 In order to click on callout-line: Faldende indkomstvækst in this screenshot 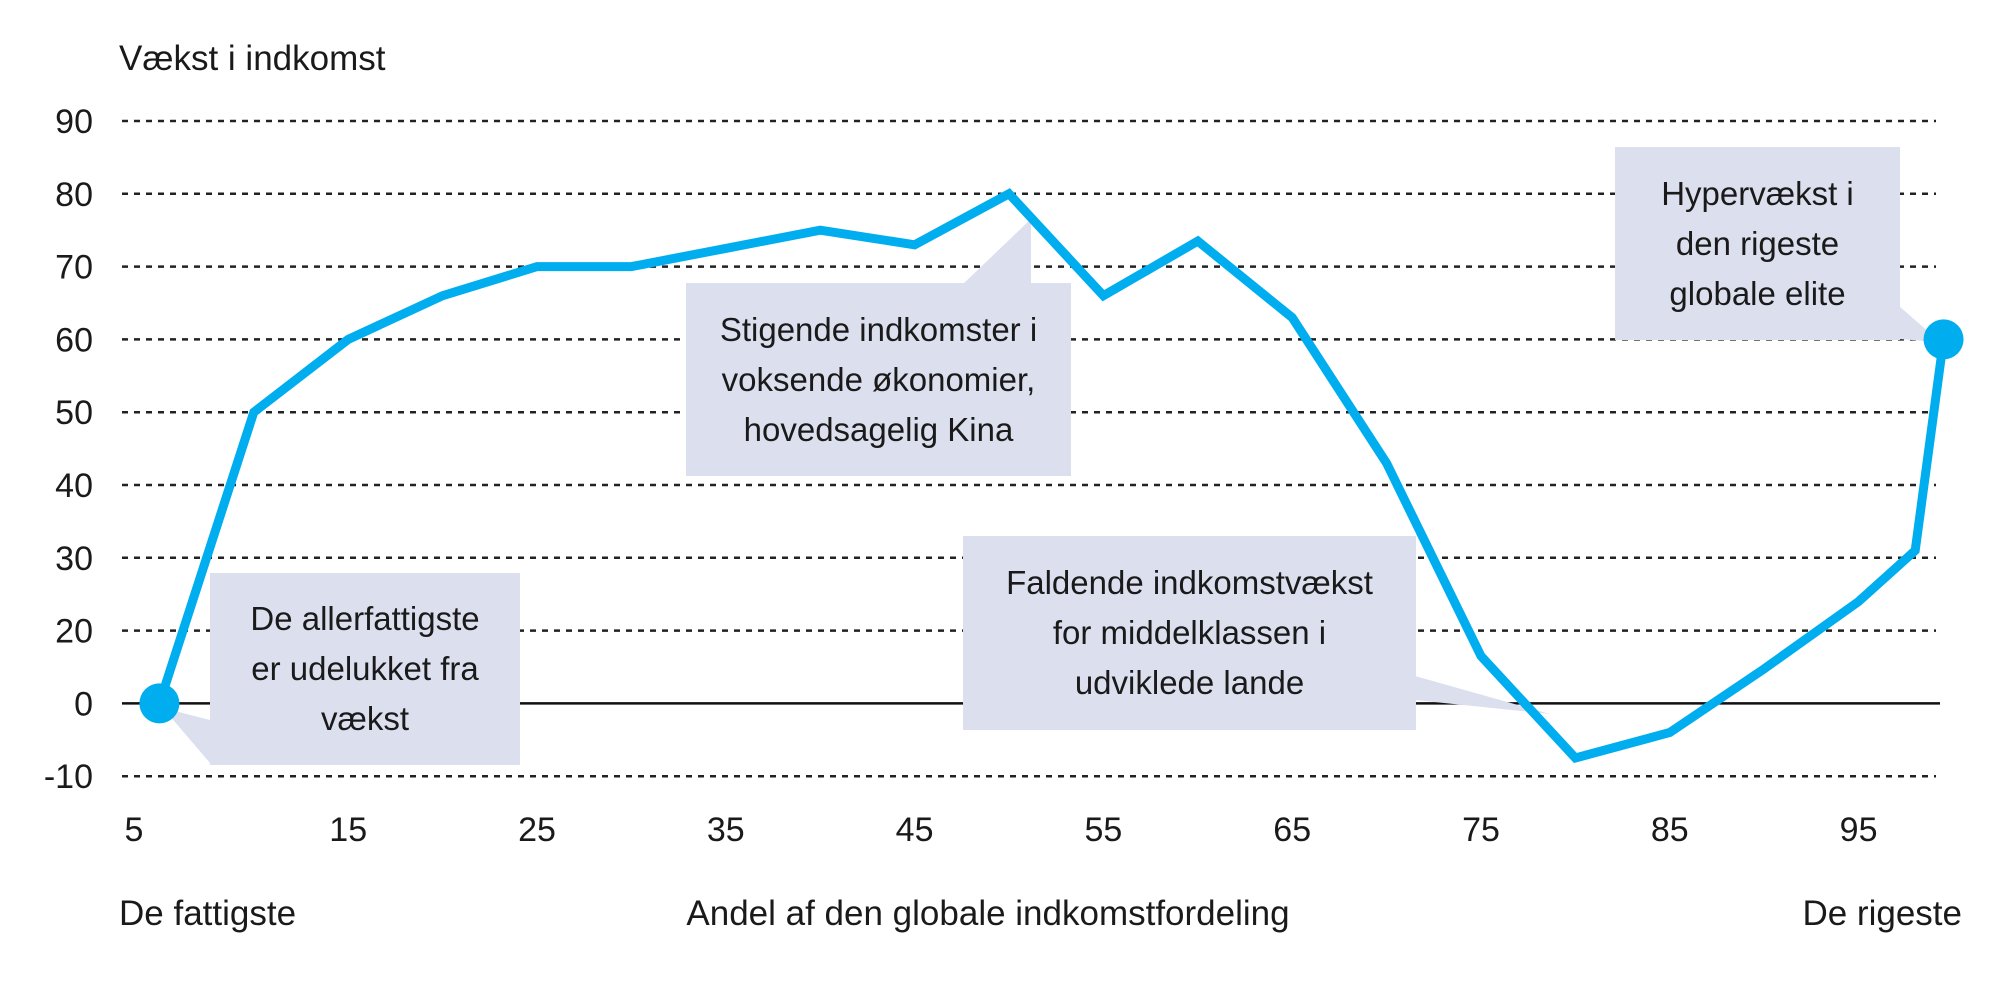, I will do `click(1189, 582)`.